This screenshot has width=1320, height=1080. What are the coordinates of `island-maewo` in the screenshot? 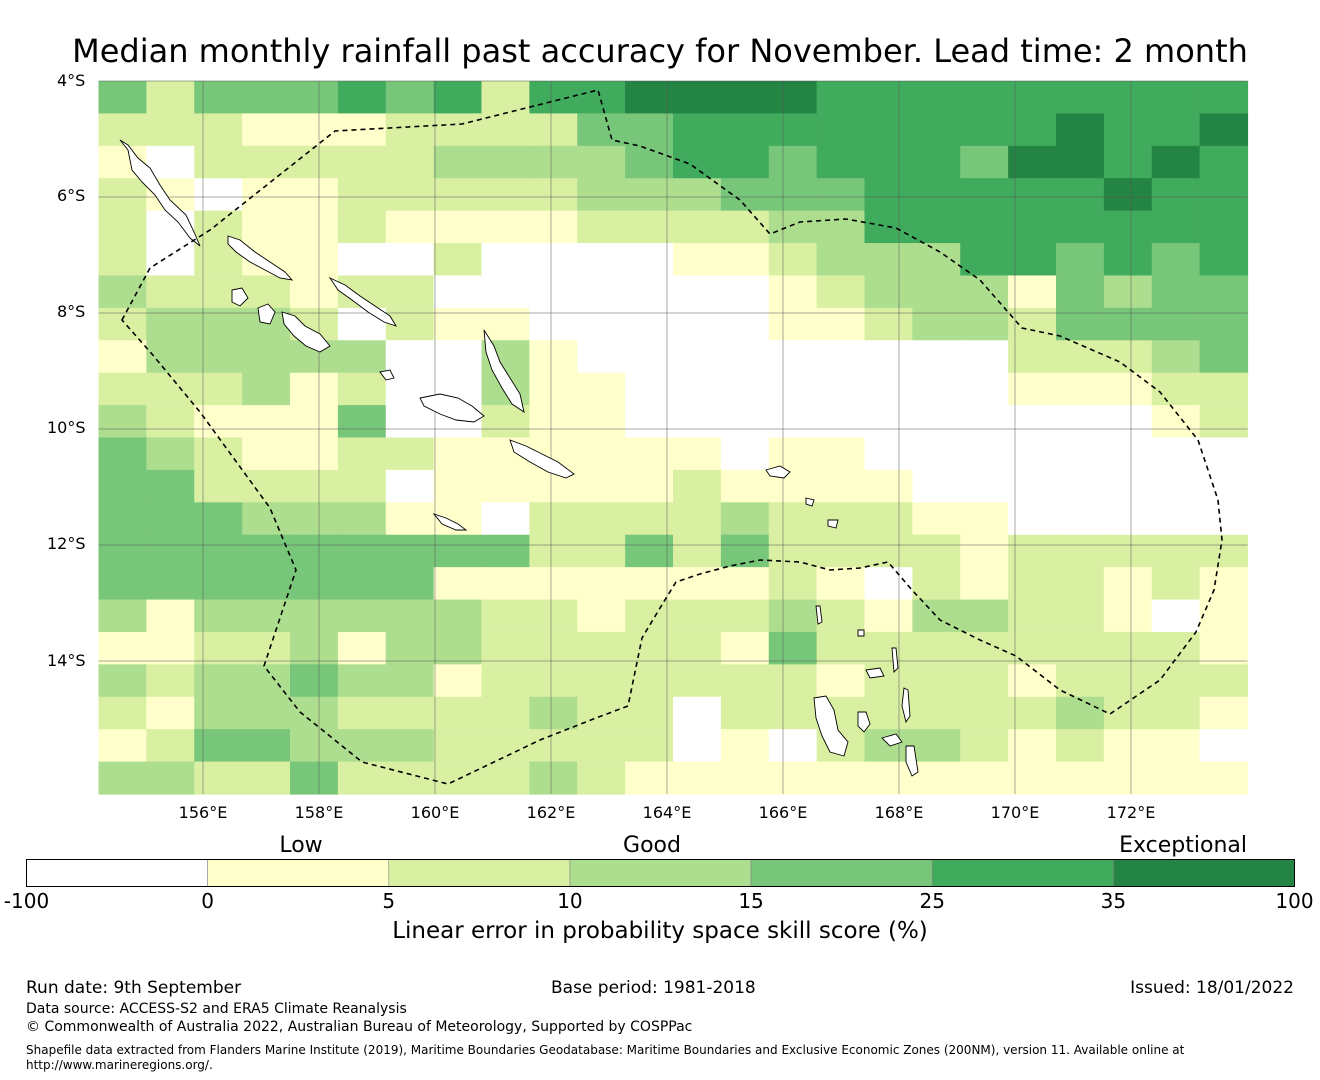 It's located at (895, 660).